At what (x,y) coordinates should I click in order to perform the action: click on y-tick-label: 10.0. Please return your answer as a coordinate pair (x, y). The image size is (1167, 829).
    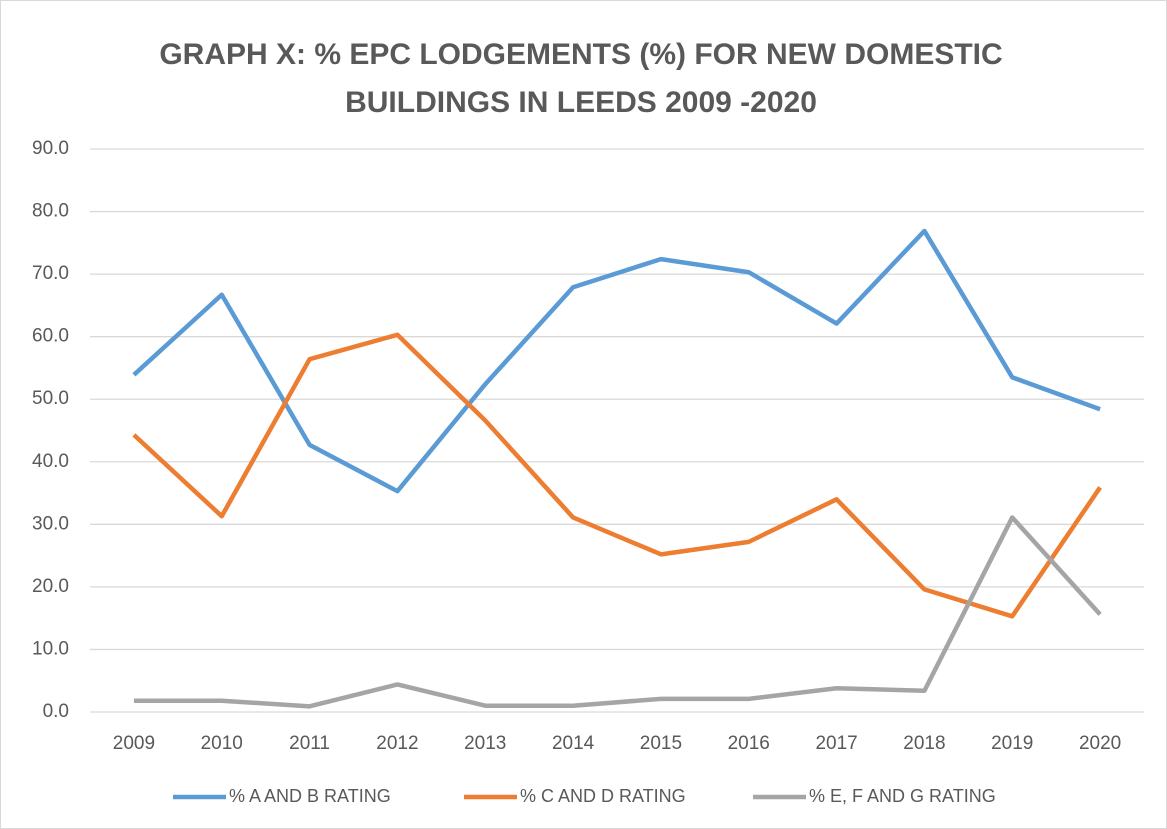
    Looking at the image, I should click on (50, 648).